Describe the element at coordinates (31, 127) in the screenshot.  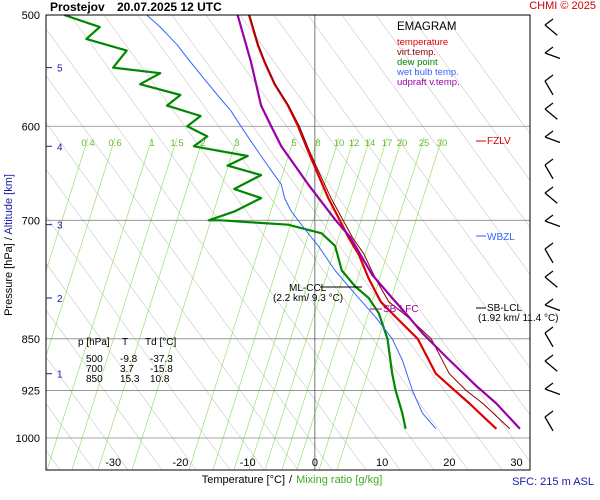
I see `pressure-tick-label: 600` at that location.